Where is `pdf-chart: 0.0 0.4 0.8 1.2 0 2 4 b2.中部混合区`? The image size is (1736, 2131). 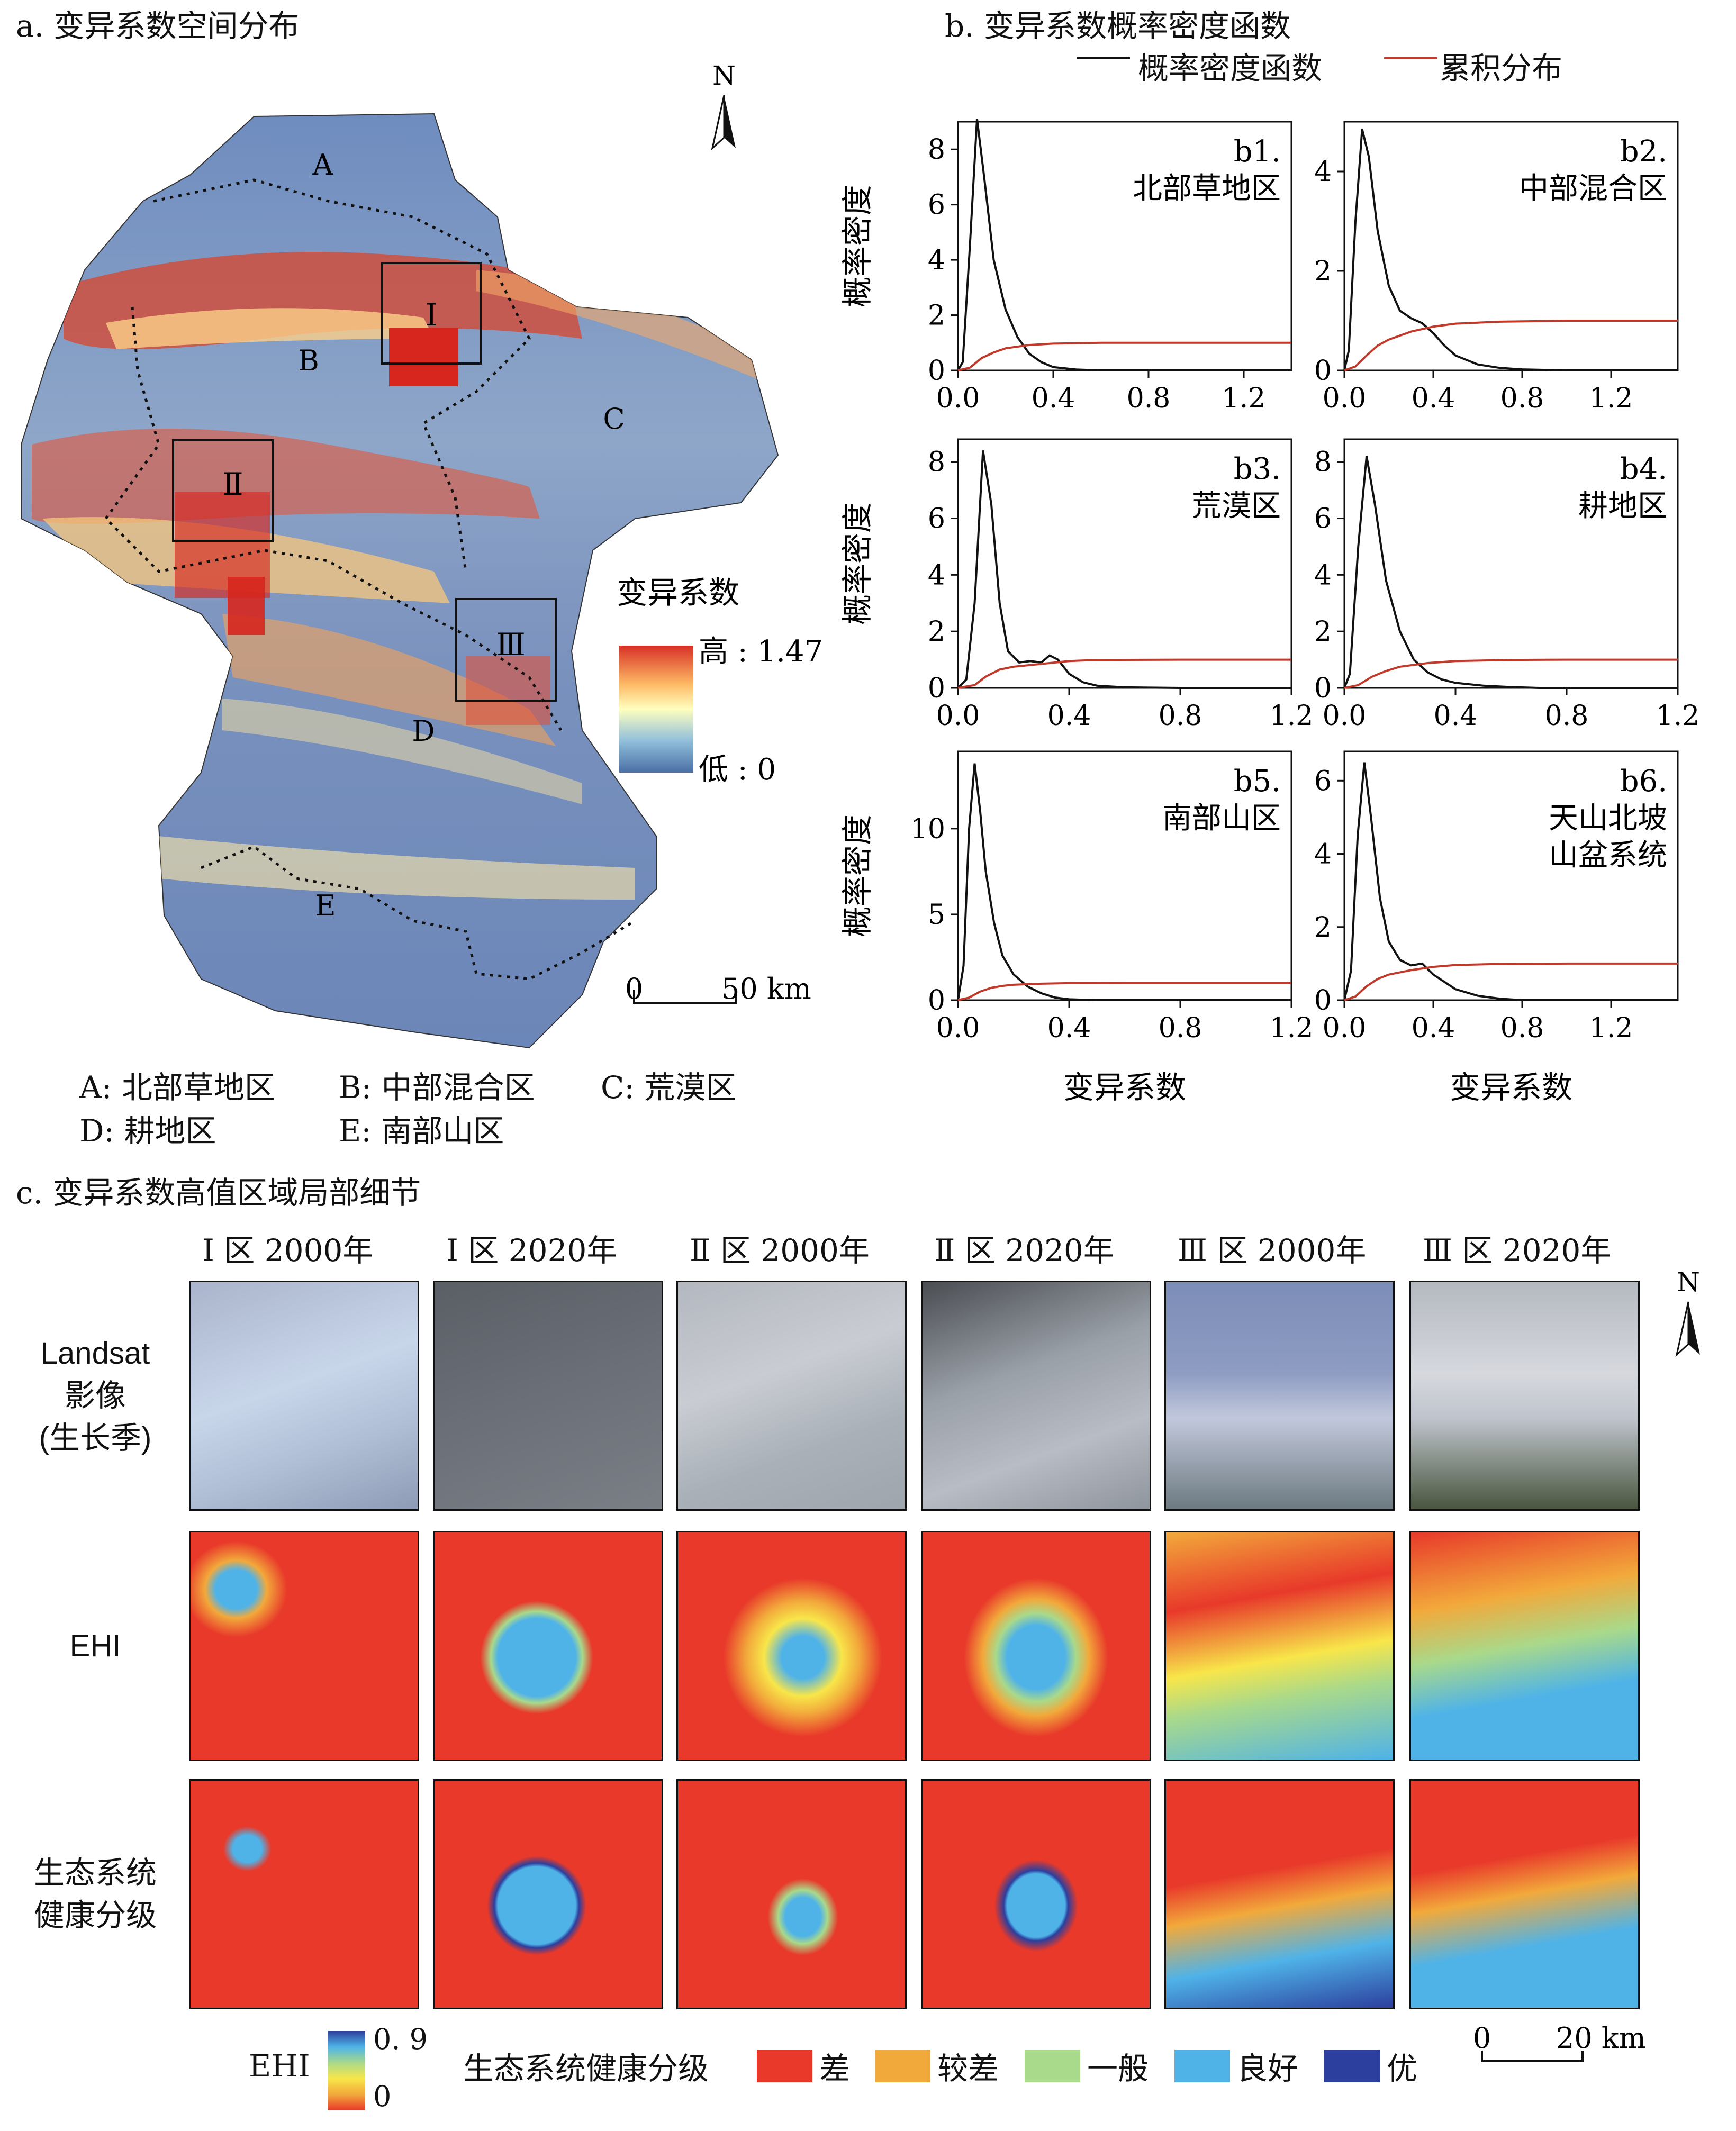 pdf-chart: 0.0 0.4 0.8 1.2 0 2 4 b2.中部混合区 is located at coordinates (1497, 267).